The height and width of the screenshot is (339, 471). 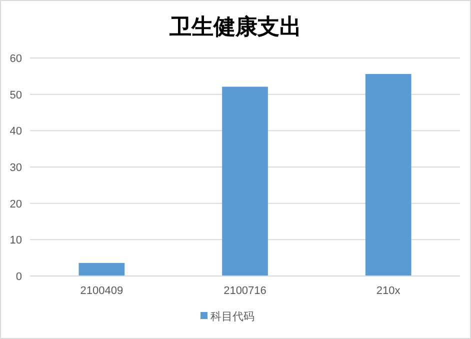 What do you see at coordinates (102, 291) in the screenshot?
I see `x-tick-label: 2100409` at bounding box center [102, 291].